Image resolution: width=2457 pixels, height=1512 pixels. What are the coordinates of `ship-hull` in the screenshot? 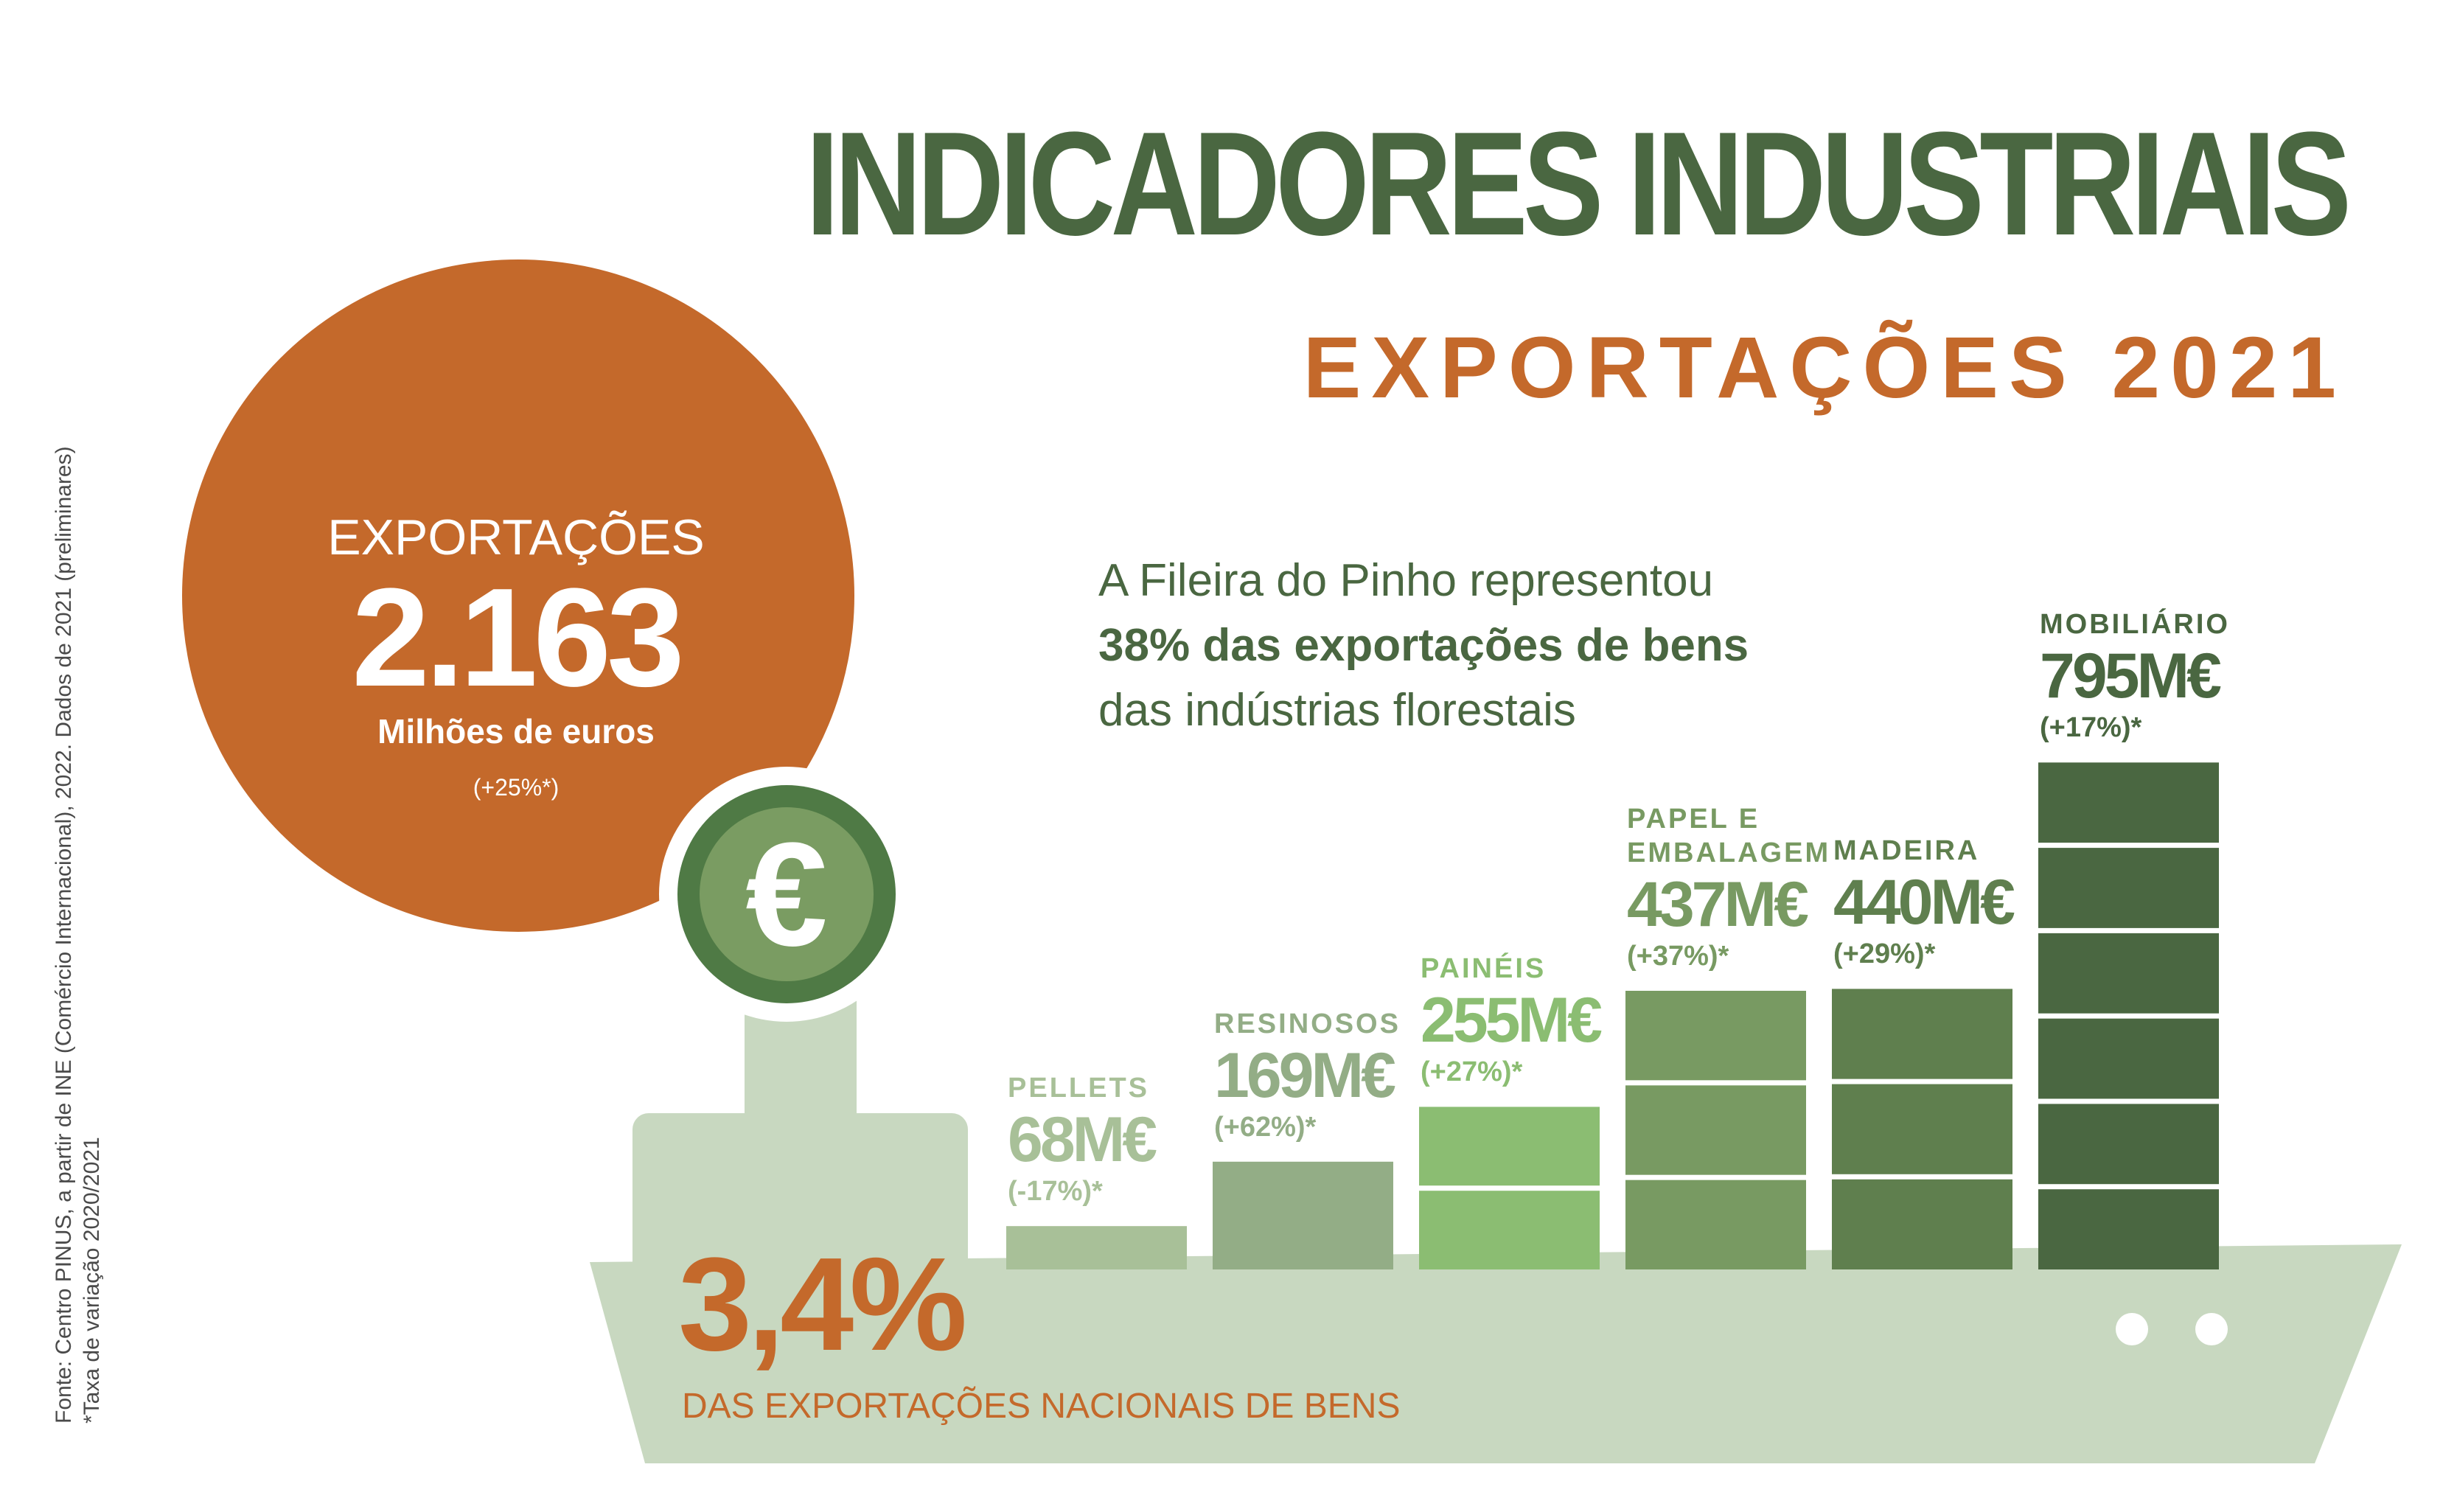 It's located at (1496, 1353).